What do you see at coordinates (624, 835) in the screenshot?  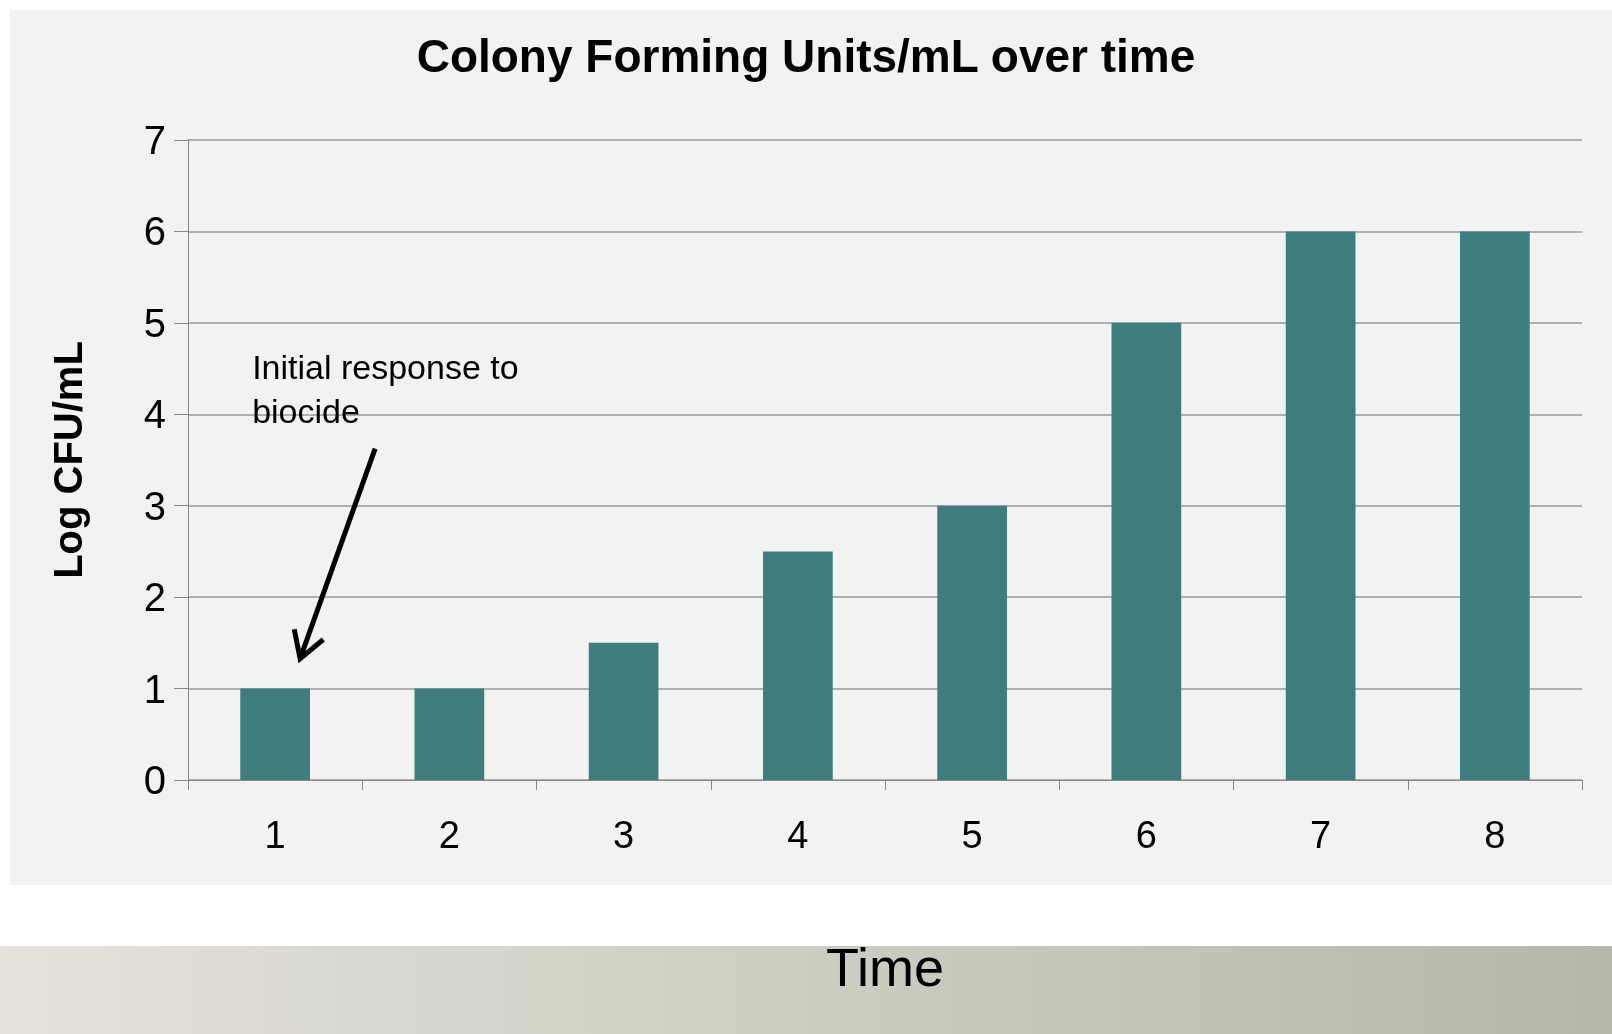 I see `x-tick-label: 3` at bounding box center [624, 835].